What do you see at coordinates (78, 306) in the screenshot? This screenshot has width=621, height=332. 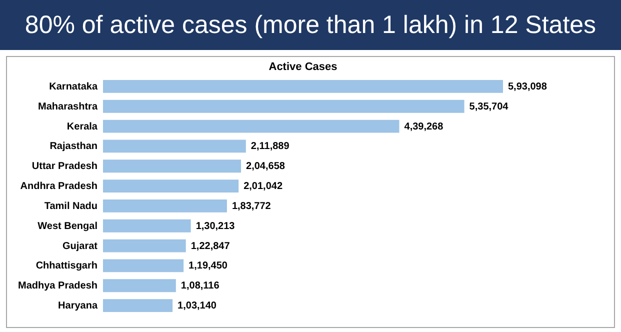 I see `y-tick-label: Haryana` at bounding box center [78, 306].